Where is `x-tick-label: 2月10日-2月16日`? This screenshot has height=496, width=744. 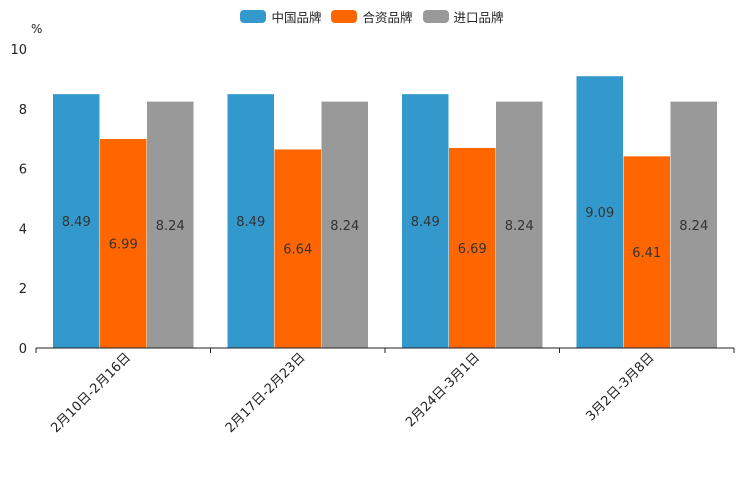
x-tick-label: 2月10日-2月16日 is located at coordinates (91, 393).